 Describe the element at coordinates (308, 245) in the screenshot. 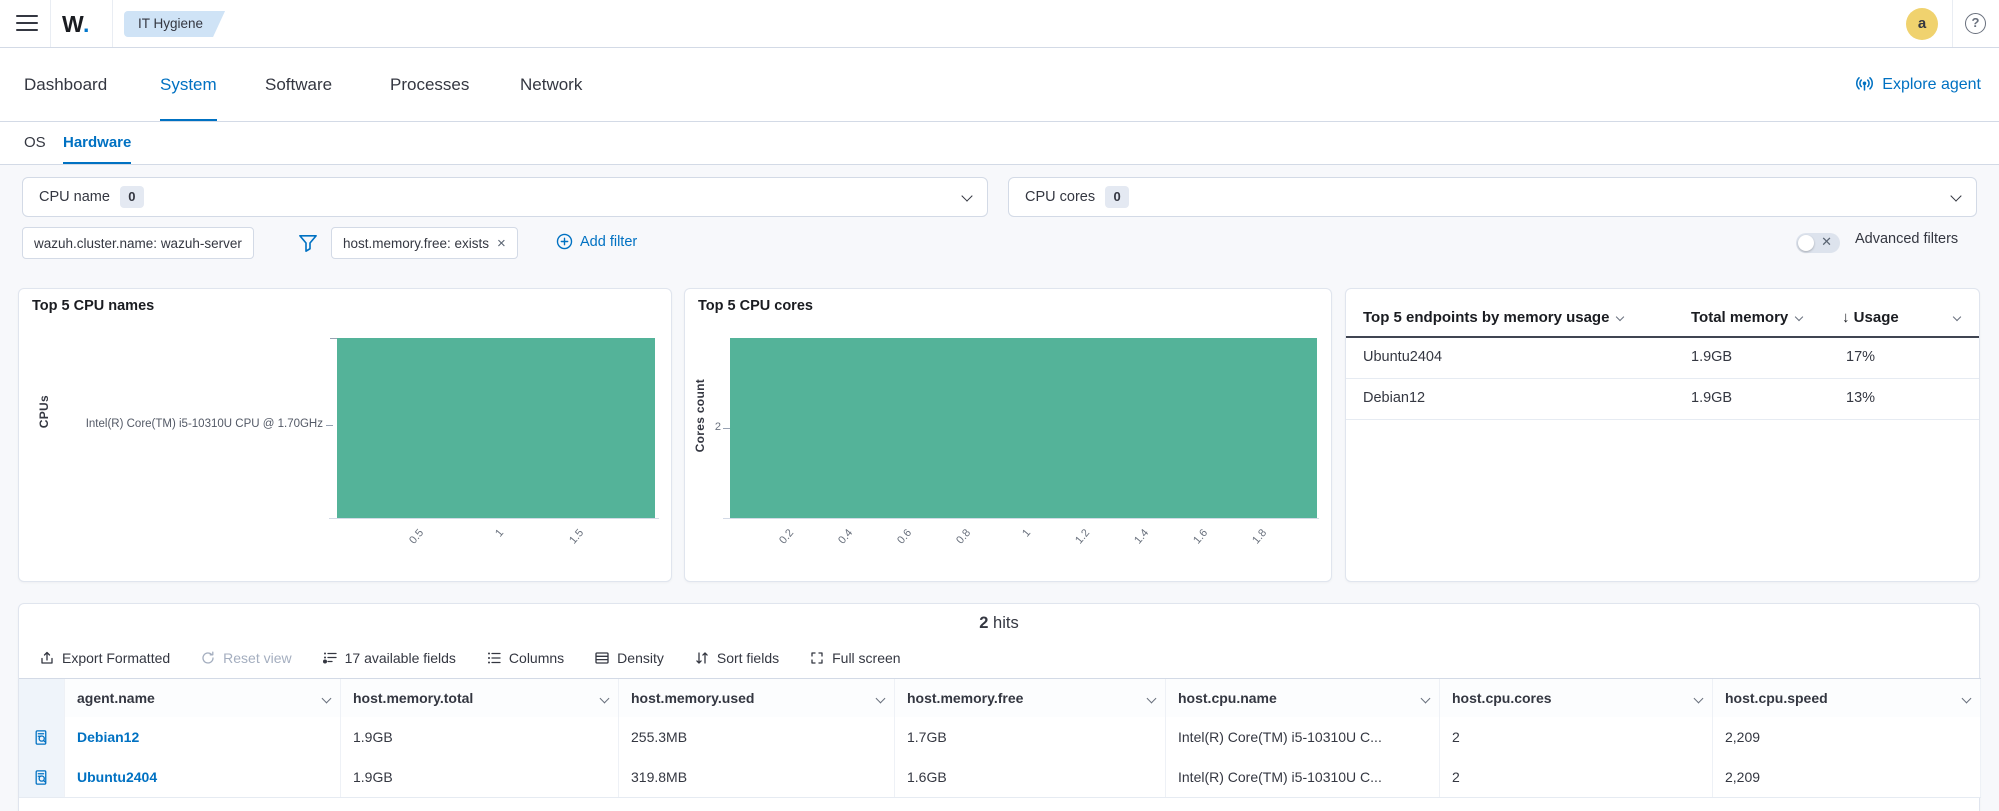

I see `filter-funnel-icon` at that location.